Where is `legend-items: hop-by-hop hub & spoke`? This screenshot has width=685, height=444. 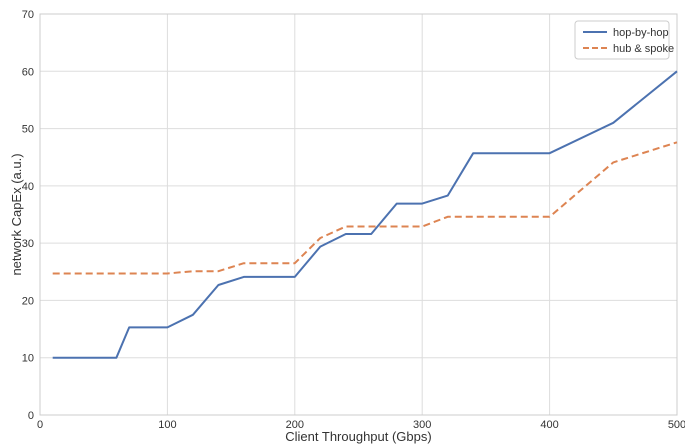
legend-items: hop-by-hop hub & spoke is located at coordinates (628, 41).